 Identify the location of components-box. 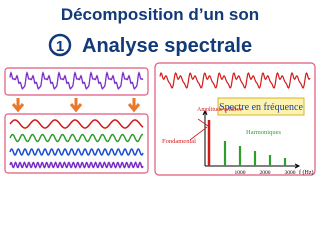
(76, 143).